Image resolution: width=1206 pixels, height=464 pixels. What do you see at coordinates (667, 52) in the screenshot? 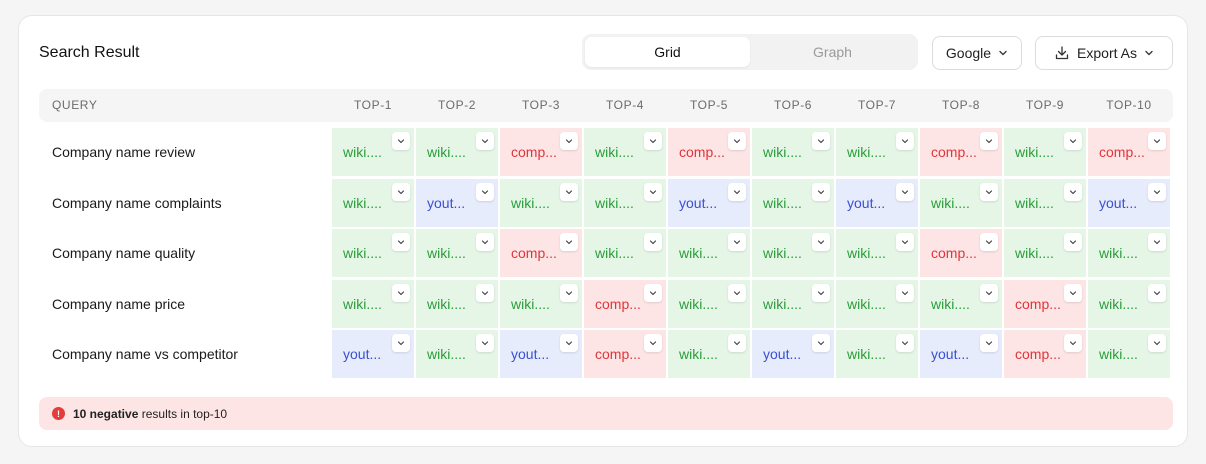
I see `tab-grid: Grid` at bounding box center [667, 52].